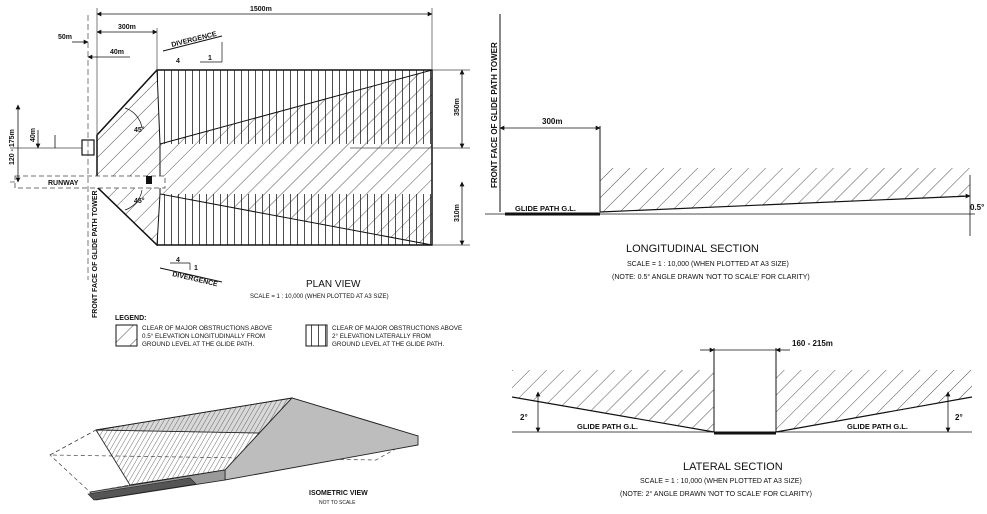 This screenshot has width=987, height=514. Describe the element at coordinates (95, 254) in the screenshot. I see `plan-tower-label: FRONT FACE OF GLIDE PATH TOWER` at that location.